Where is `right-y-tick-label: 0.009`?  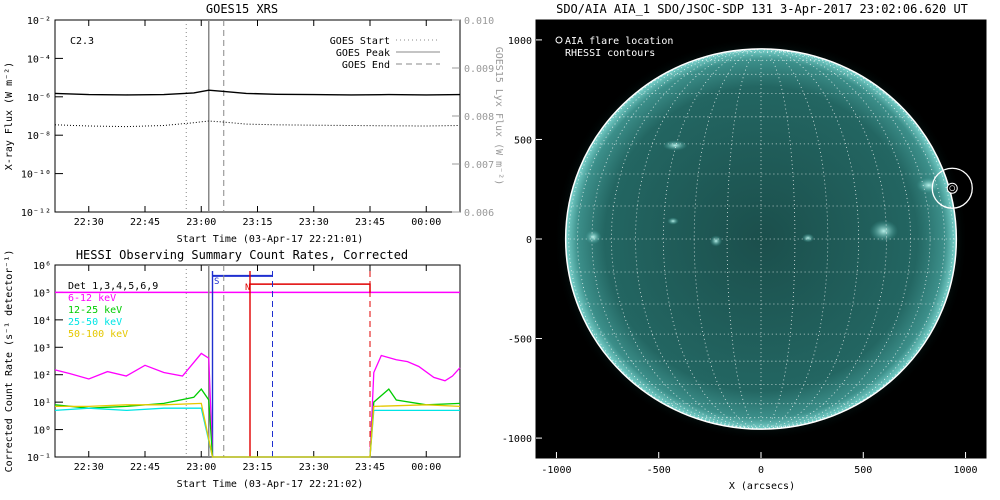 right-y-tick-label: 0.009 is located at coordinates (479, 69).